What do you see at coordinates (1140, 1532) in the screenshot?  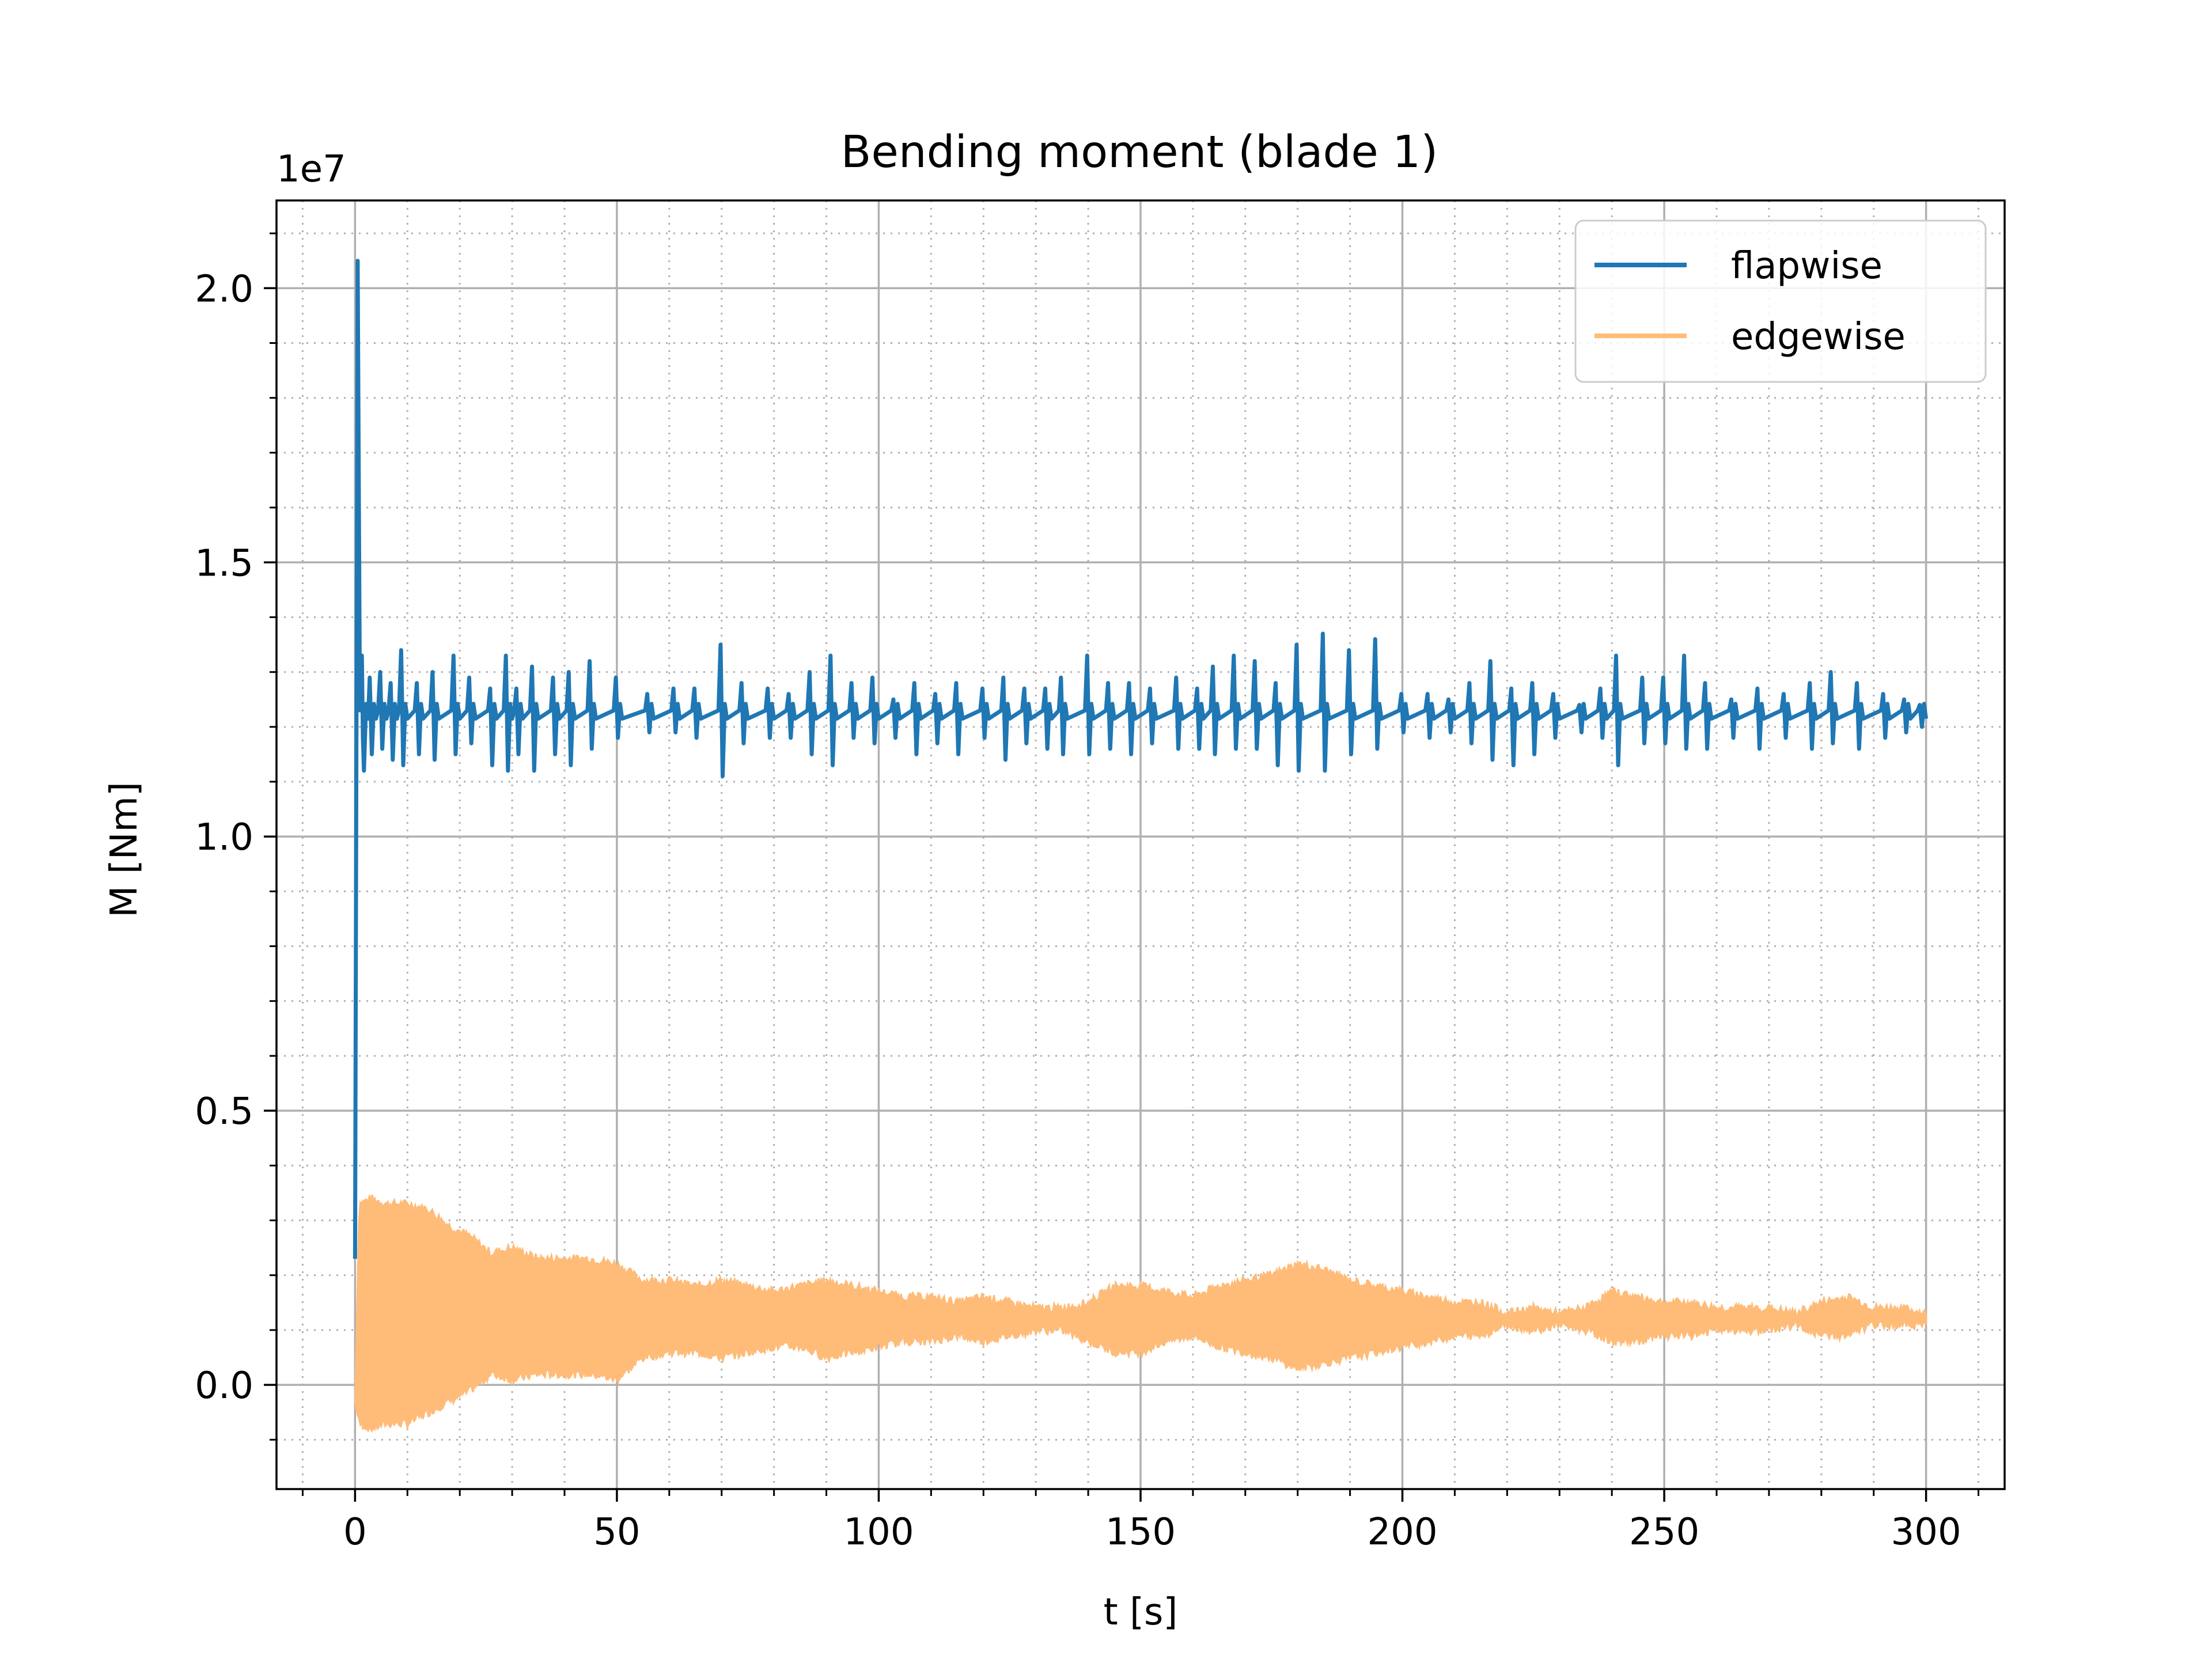 I see `x-tick-label: 150` at bounding box center [1140, 1532].